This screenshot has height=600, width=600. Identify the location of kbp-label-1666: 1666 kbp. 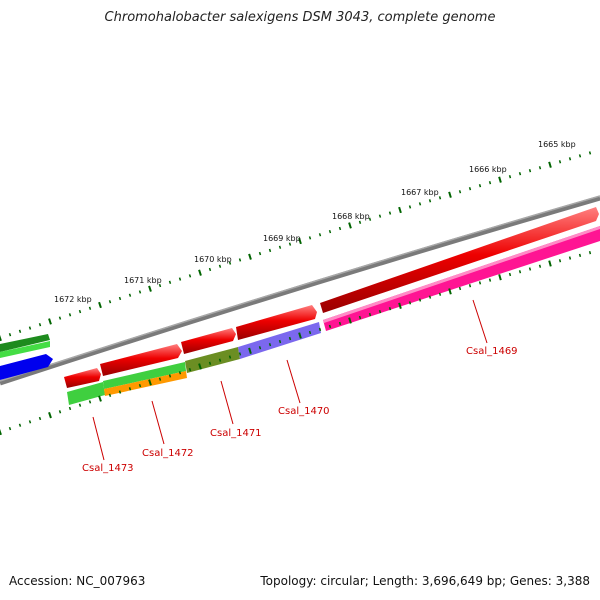
(488, 169).